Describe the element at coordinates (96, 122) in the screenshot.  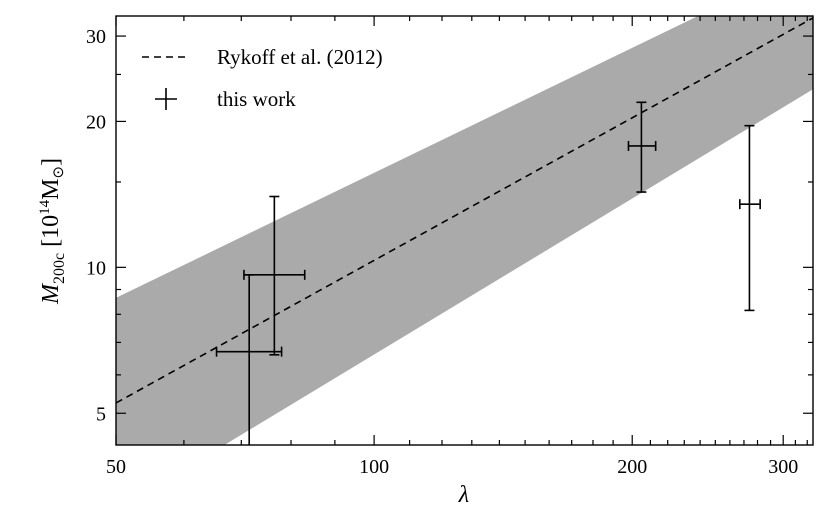
I see `y-tick-label: 20` at that location.